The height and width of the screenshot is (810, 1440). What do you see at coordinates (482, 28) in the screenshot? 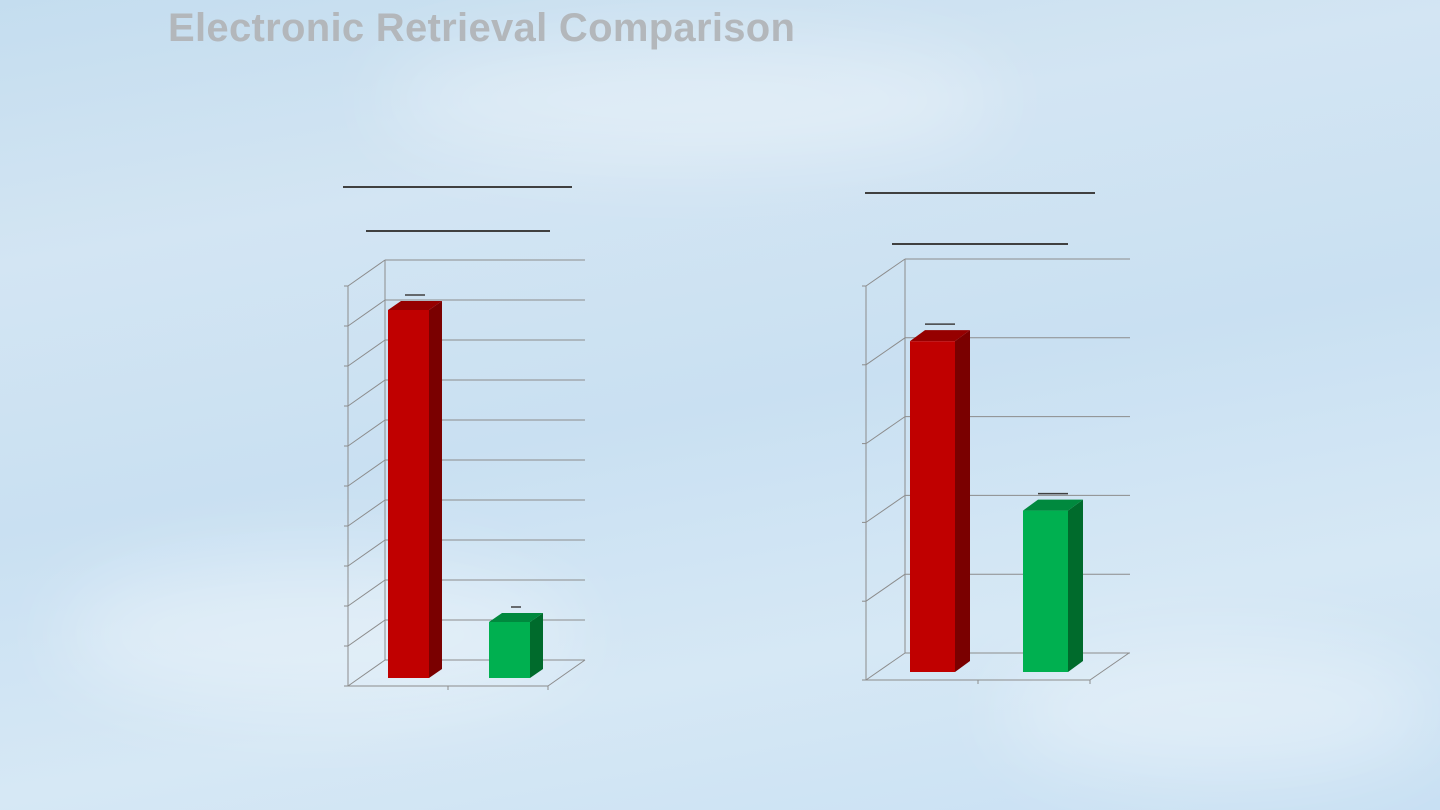
I see `slide-title: Electronic Retrieval Comparison` at bounding box center [482, 28].